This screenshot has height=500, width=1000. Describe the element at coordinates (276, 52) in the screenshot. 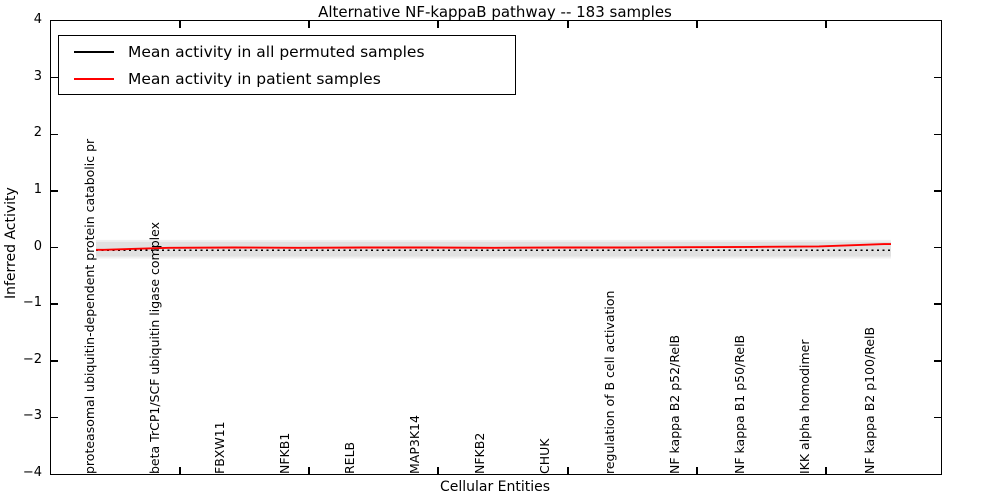

I see `legend-label-permuted: Mean activity in all permuted samples` at that location.